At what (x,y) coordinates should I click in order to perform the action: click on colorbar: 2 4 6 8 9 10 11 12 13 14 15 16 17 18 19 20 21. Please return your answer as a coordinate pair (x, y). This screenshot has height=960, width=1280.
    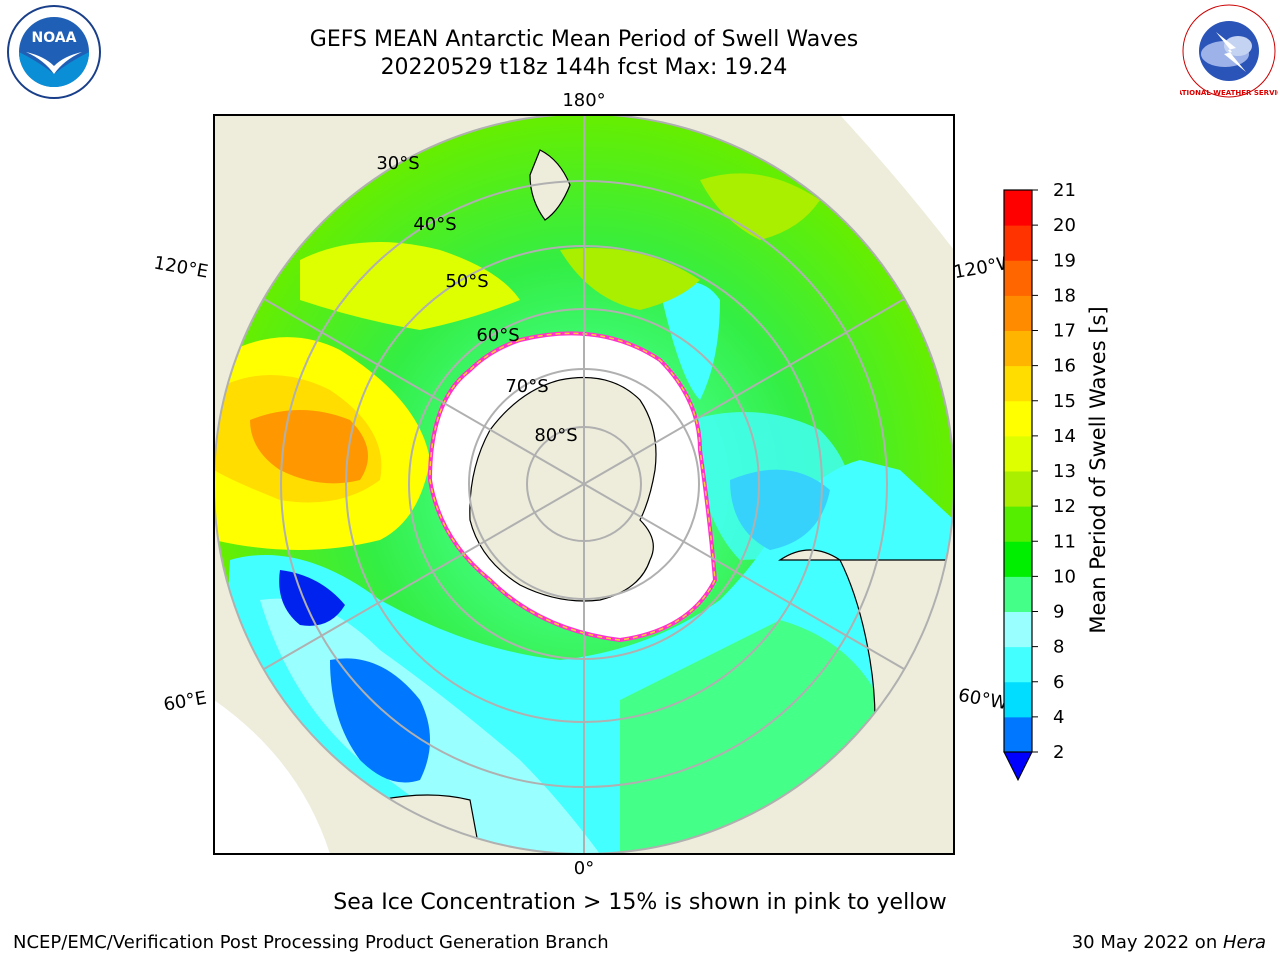
    Looking at the image, I should click on (1039, 481).